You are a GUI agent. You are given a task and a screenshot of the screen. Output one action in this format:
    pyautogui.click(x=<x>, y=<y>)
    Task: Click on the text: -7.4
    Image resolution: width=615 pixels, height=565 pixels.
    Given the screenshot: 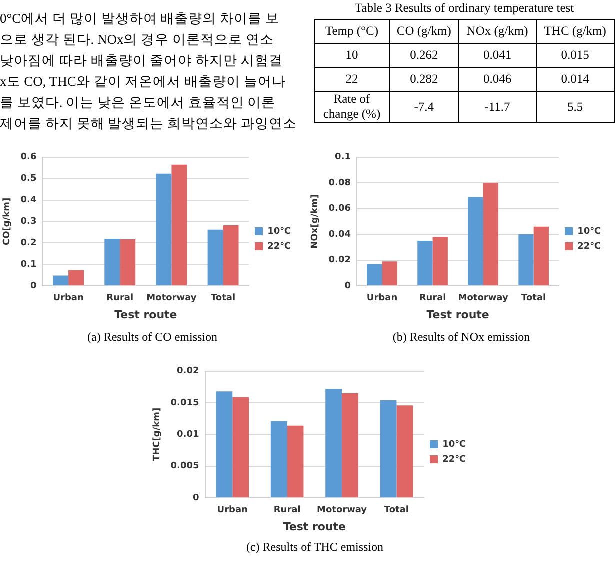 What is the action you would take?
    pyautogui.click(x=424, y=107)
    